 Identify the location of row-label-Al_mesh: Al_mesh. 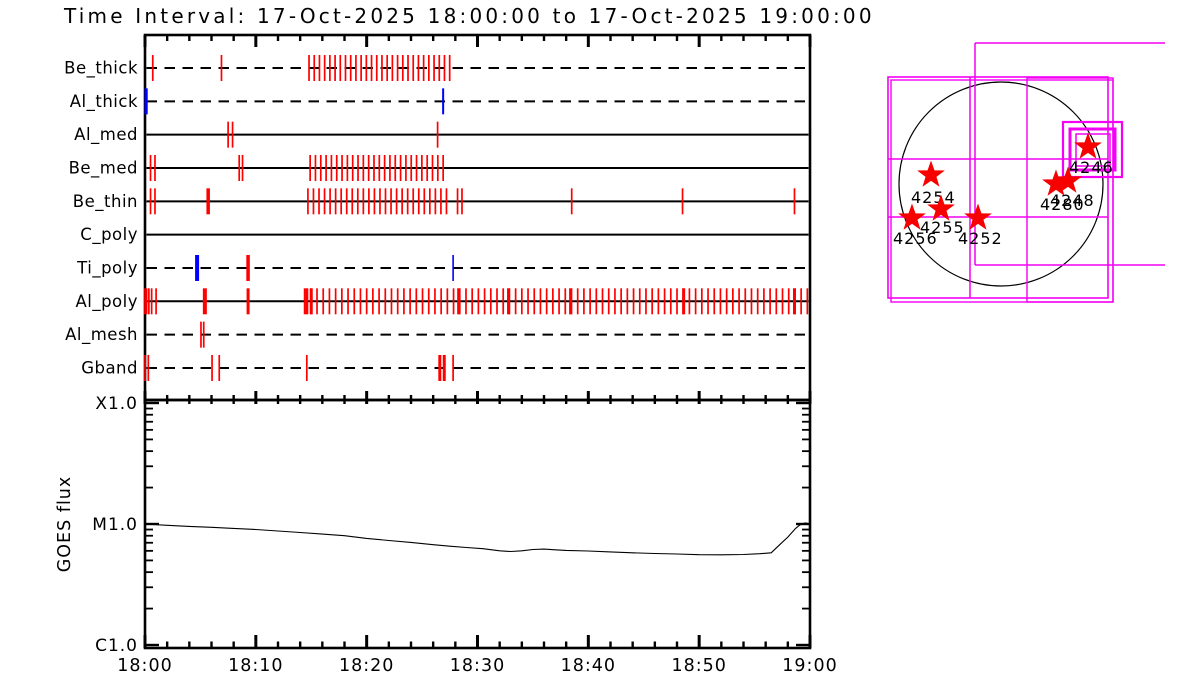
(101, 335).